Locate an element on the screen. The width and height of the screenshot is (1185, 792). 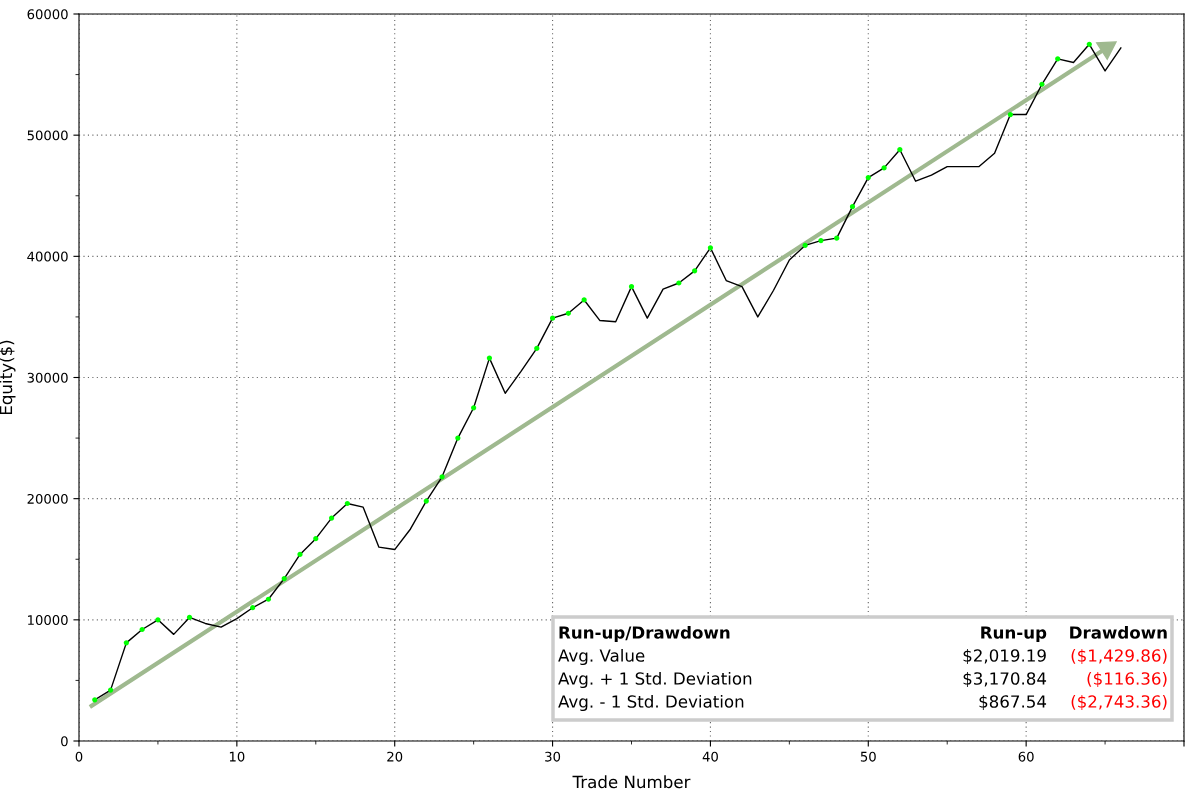
y-tick-label: 60000 is located at coordinates (47, 14).